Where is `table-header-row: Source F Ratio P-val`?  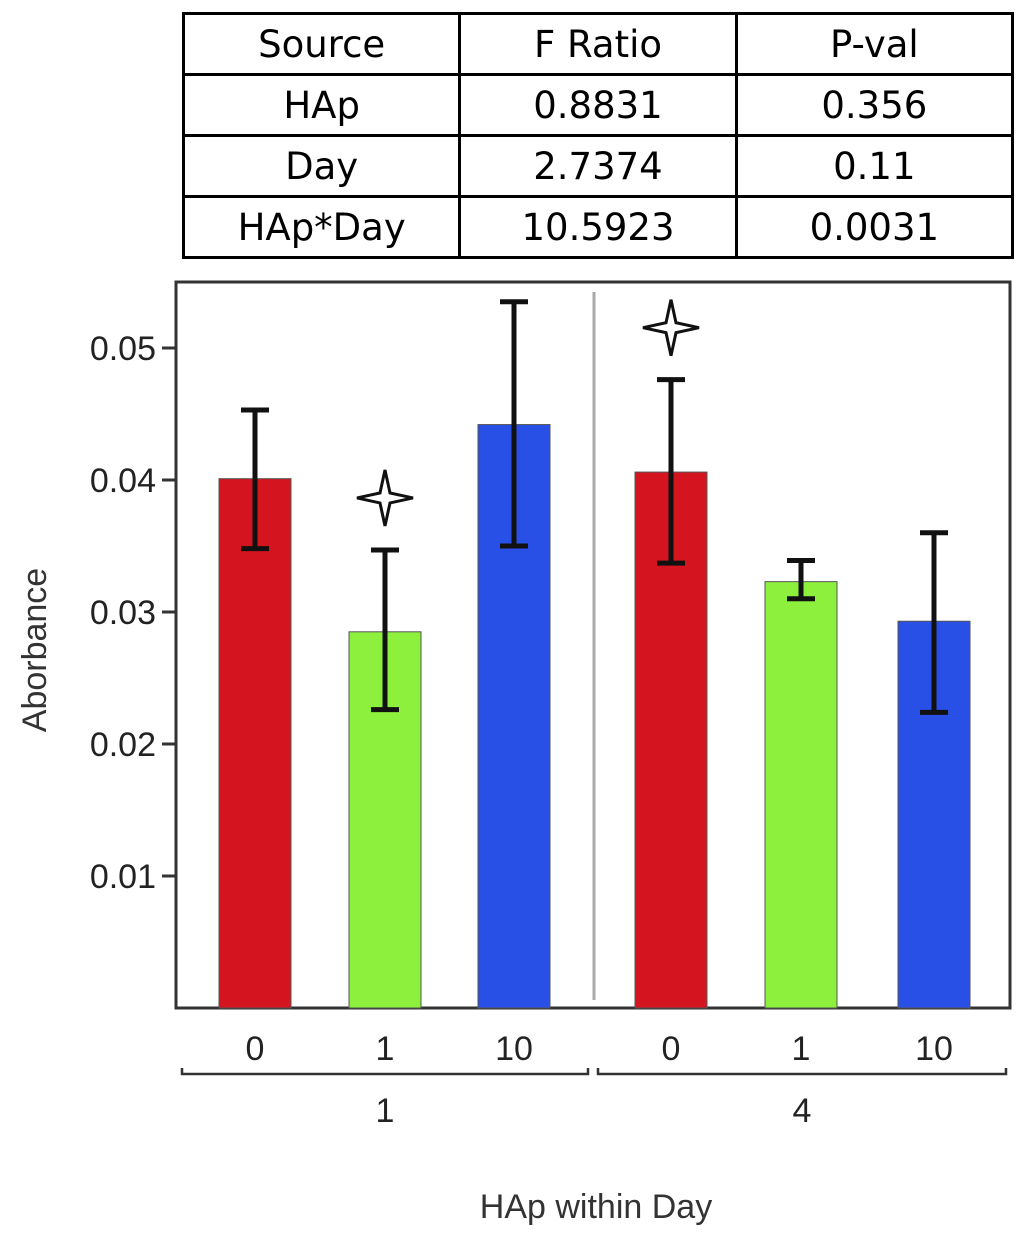 table-header-row: Source F Ratio P-val is located at coordinates (598, 44).